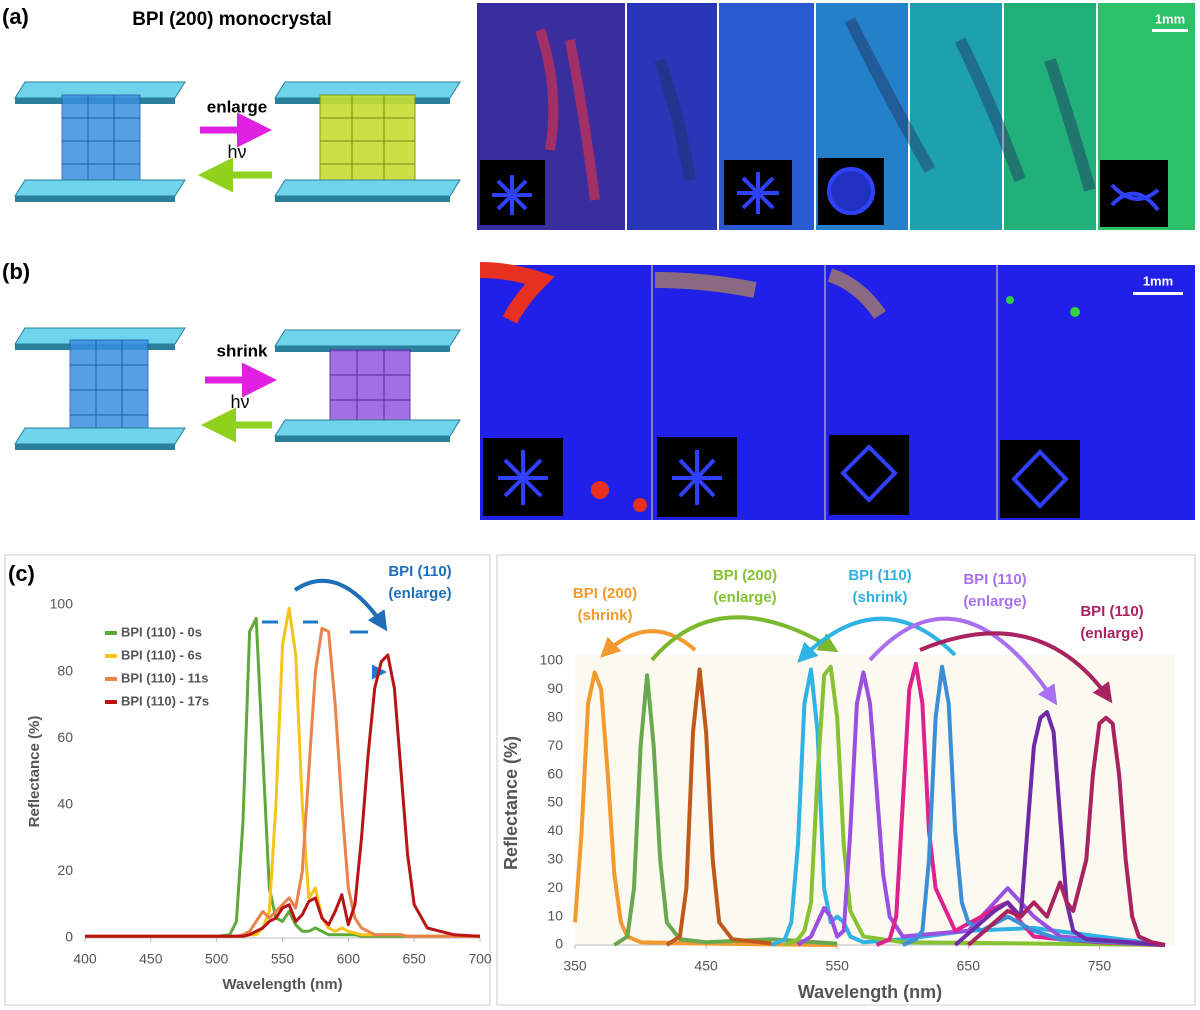  Describe the element at coordinates (232, 19) in the screenshot. I see `panel-title: BPI (200) monocrystal` at that location.